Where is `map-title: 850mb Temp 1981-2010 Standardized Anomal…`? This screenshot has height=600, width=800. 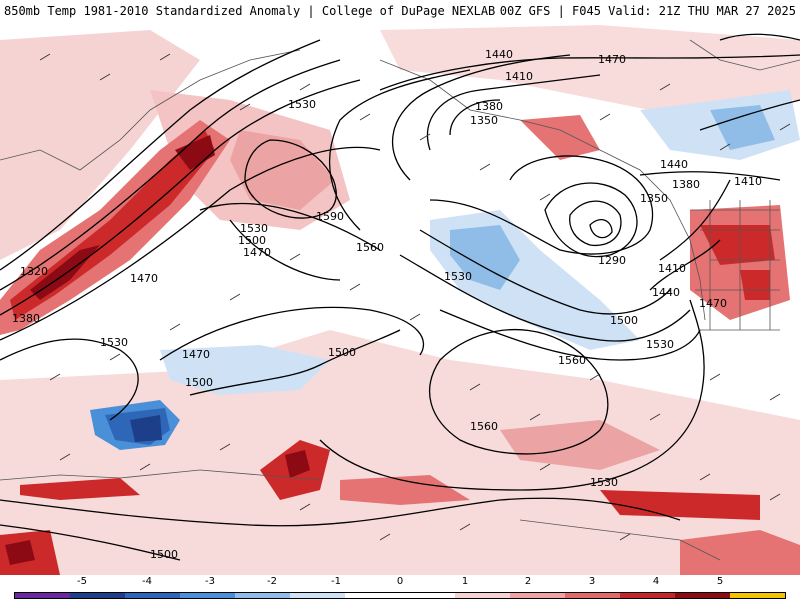
map-title: 850mb Temp 1981-2010 Standardized Anomal… is located at coordinates (250, 11).